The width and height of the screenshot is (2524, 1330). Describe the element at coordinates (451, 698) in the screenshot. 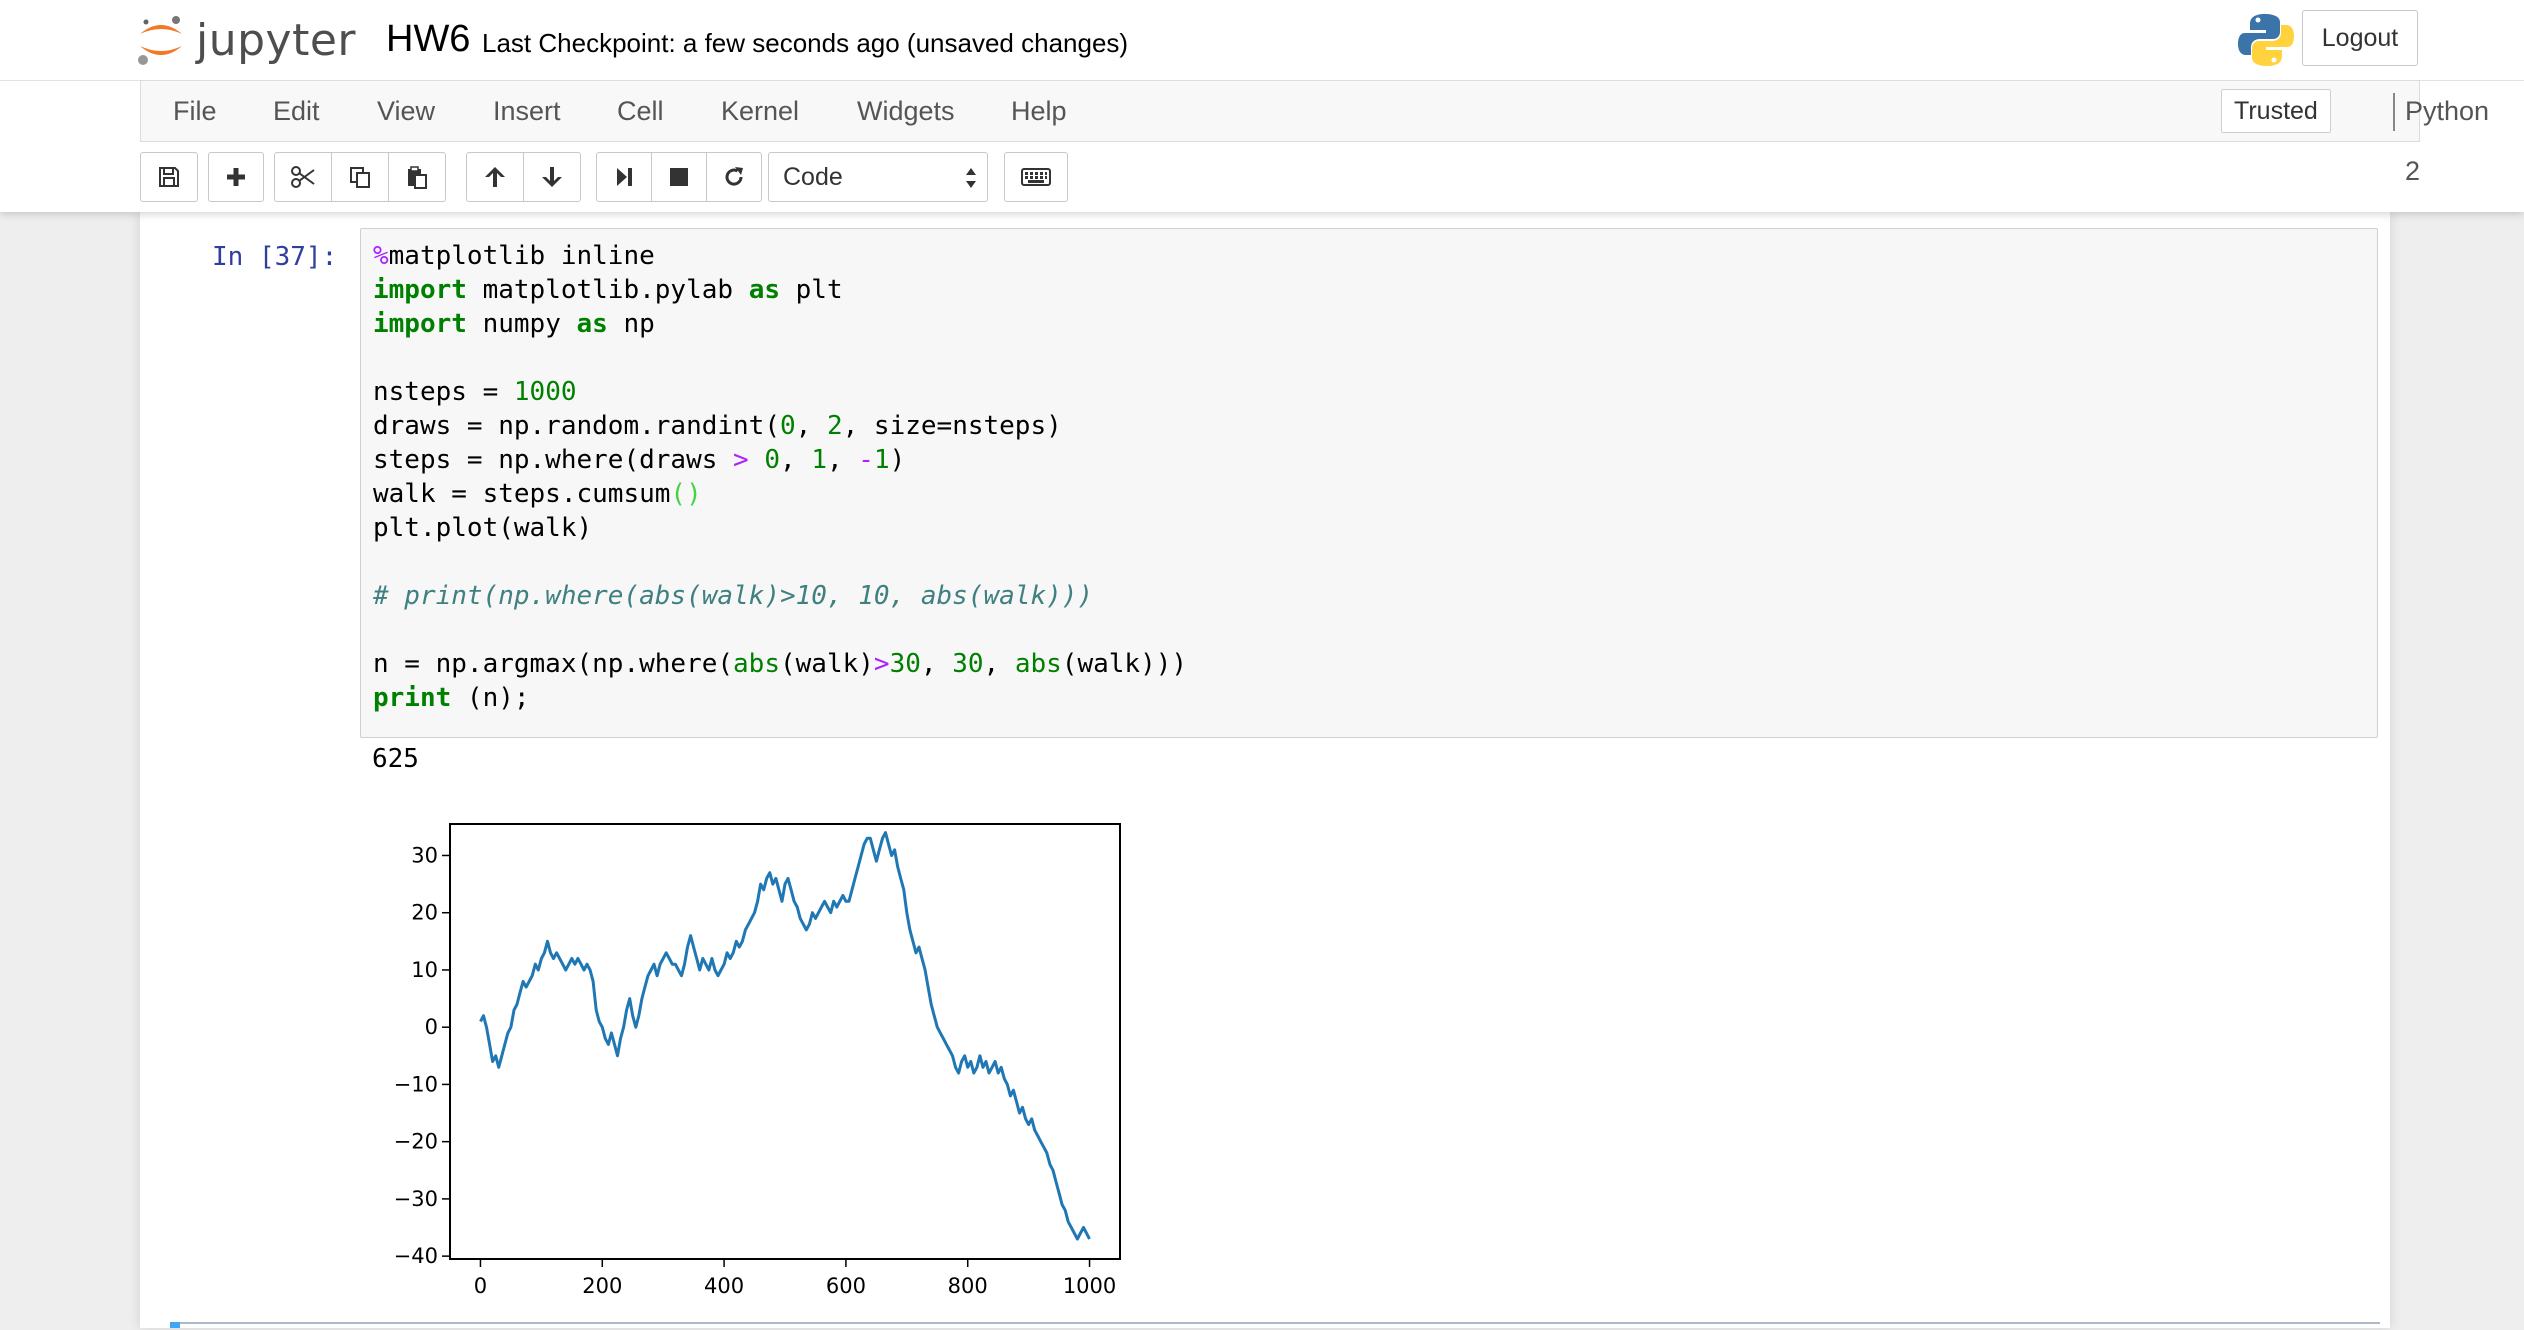

I see `code-line-14: print (n);` at that location.